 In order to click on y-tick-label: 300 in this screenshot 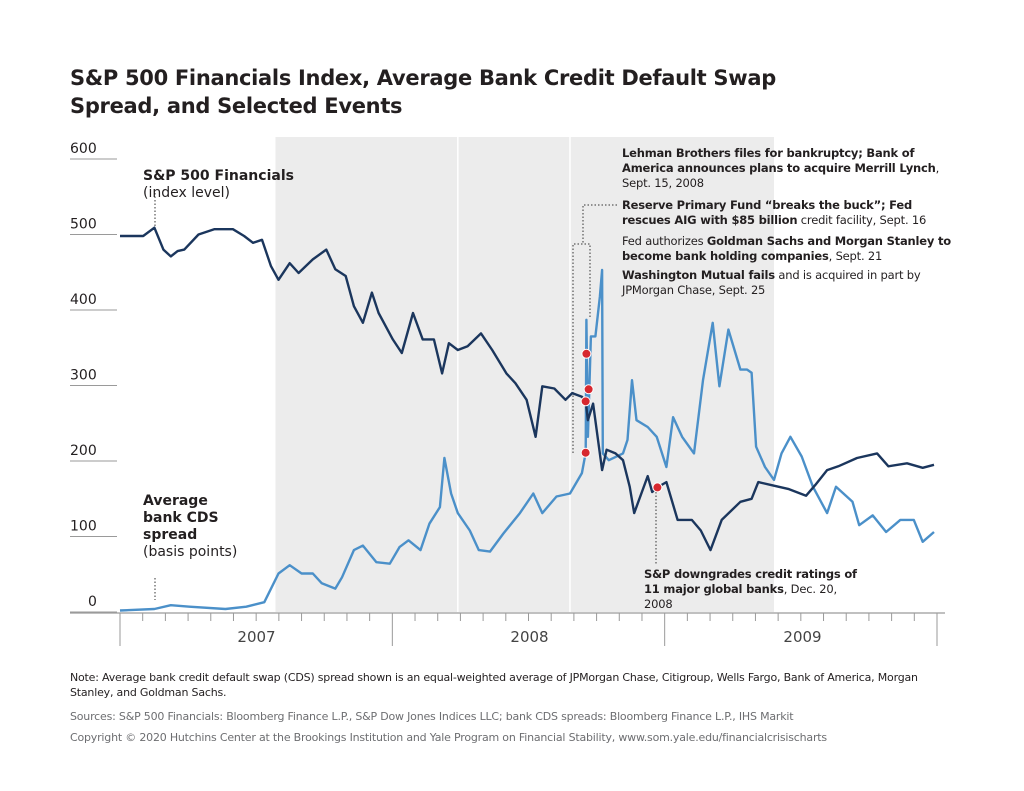, I will do `click(83, 376)`.